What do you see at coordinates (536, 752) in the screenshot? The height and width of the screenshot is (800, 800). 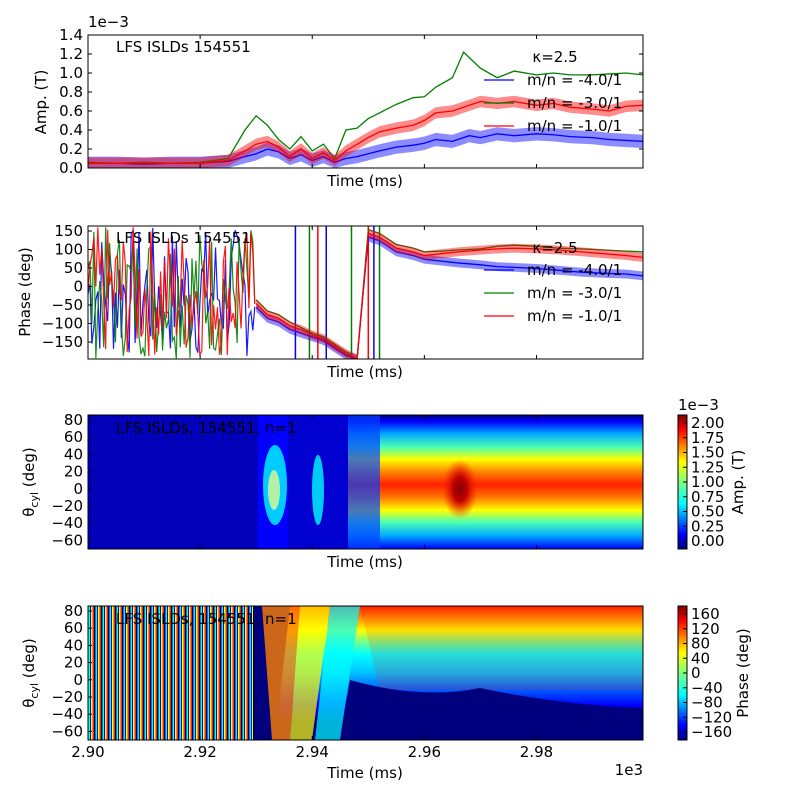 I see `phase-heatmap-xtick-label: 2.98` at bounding box center [536, 752].